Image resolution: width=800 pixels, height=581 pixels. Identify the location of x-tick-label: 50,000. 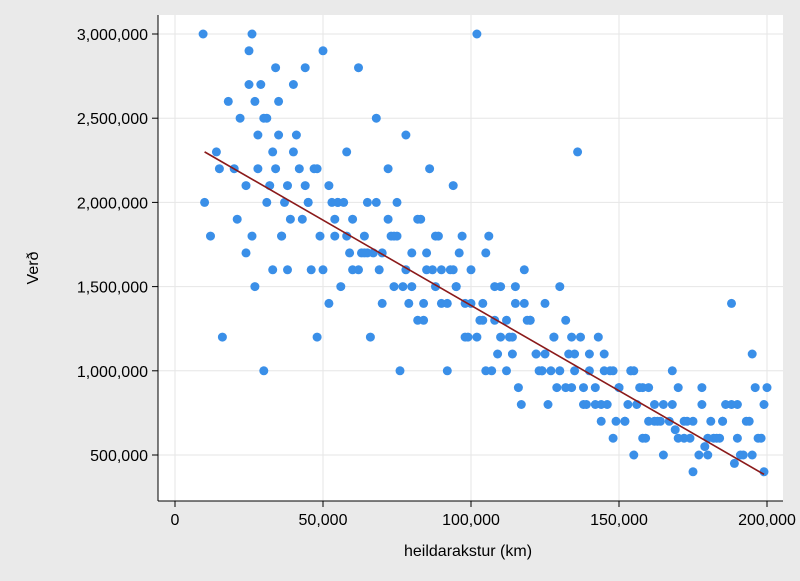
(323, 520).